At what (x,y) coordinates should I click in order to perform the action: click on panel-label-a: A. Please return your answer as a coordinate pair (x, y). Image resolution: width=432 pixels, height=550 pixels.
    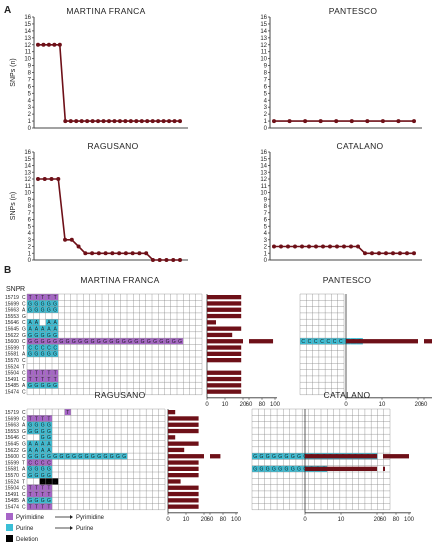
    Looking at the image, I should click on (7, 10).